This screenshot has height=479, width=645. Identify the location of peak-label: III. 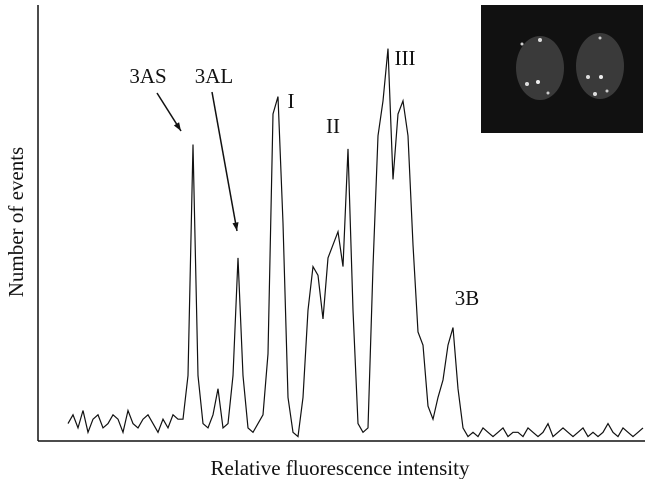
(405, 58).